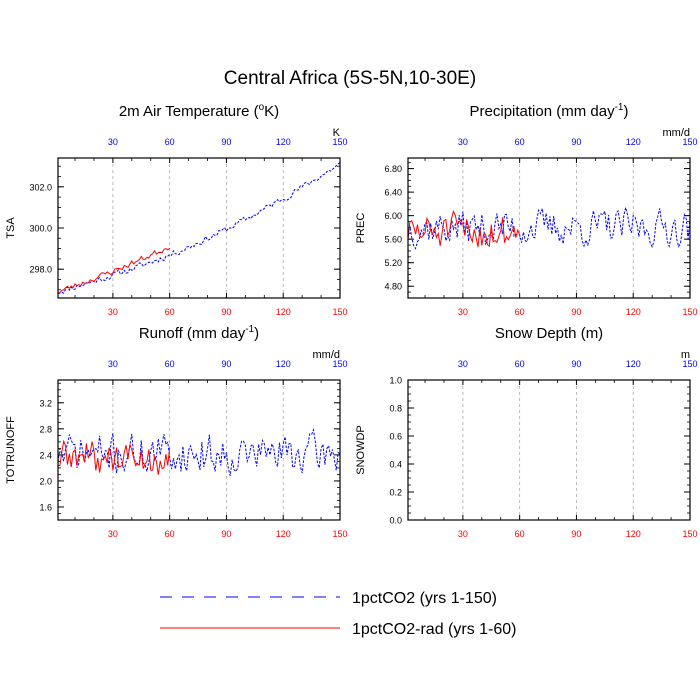  What do you see at coordinates (393, 216) in the screenshot?
I see `y-tick-label: 6.00` at bounding box center [393, 216].